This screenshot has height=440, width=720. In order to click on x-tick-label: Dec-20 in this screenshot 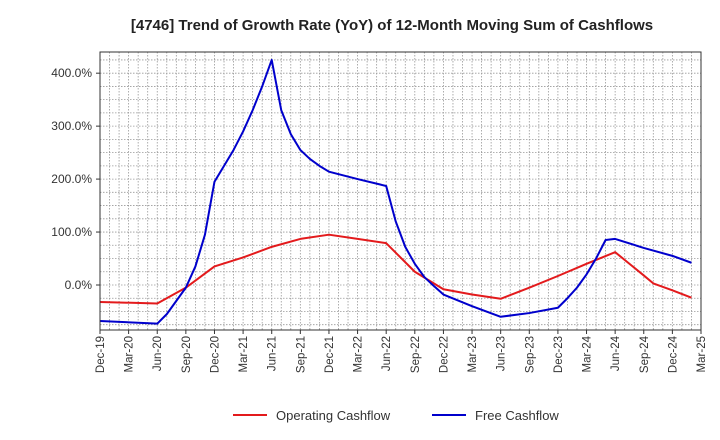, I will do `click(215, 354)`.